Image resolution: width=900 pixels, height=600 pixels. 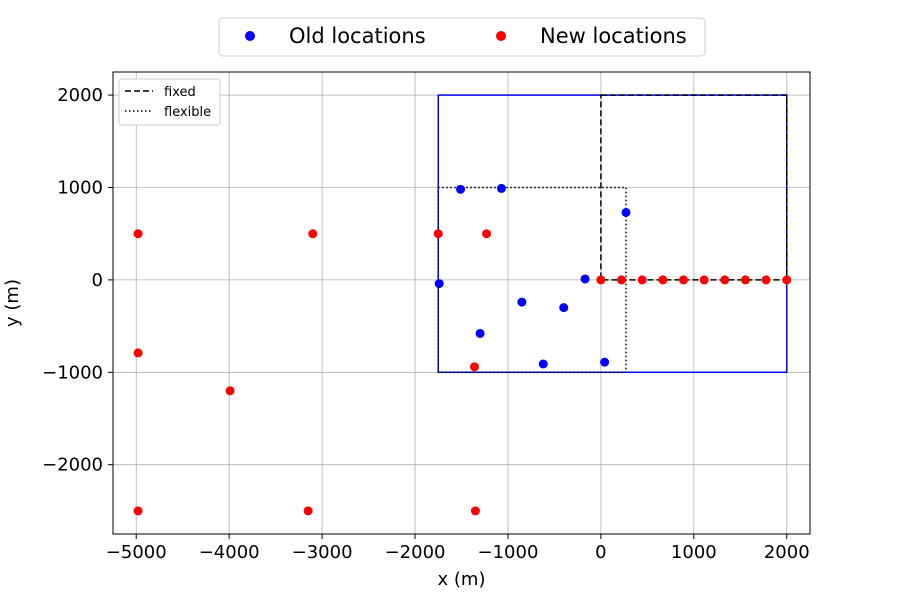 I want to click on x-axis-label: x (m), so click(x=462, y=579).